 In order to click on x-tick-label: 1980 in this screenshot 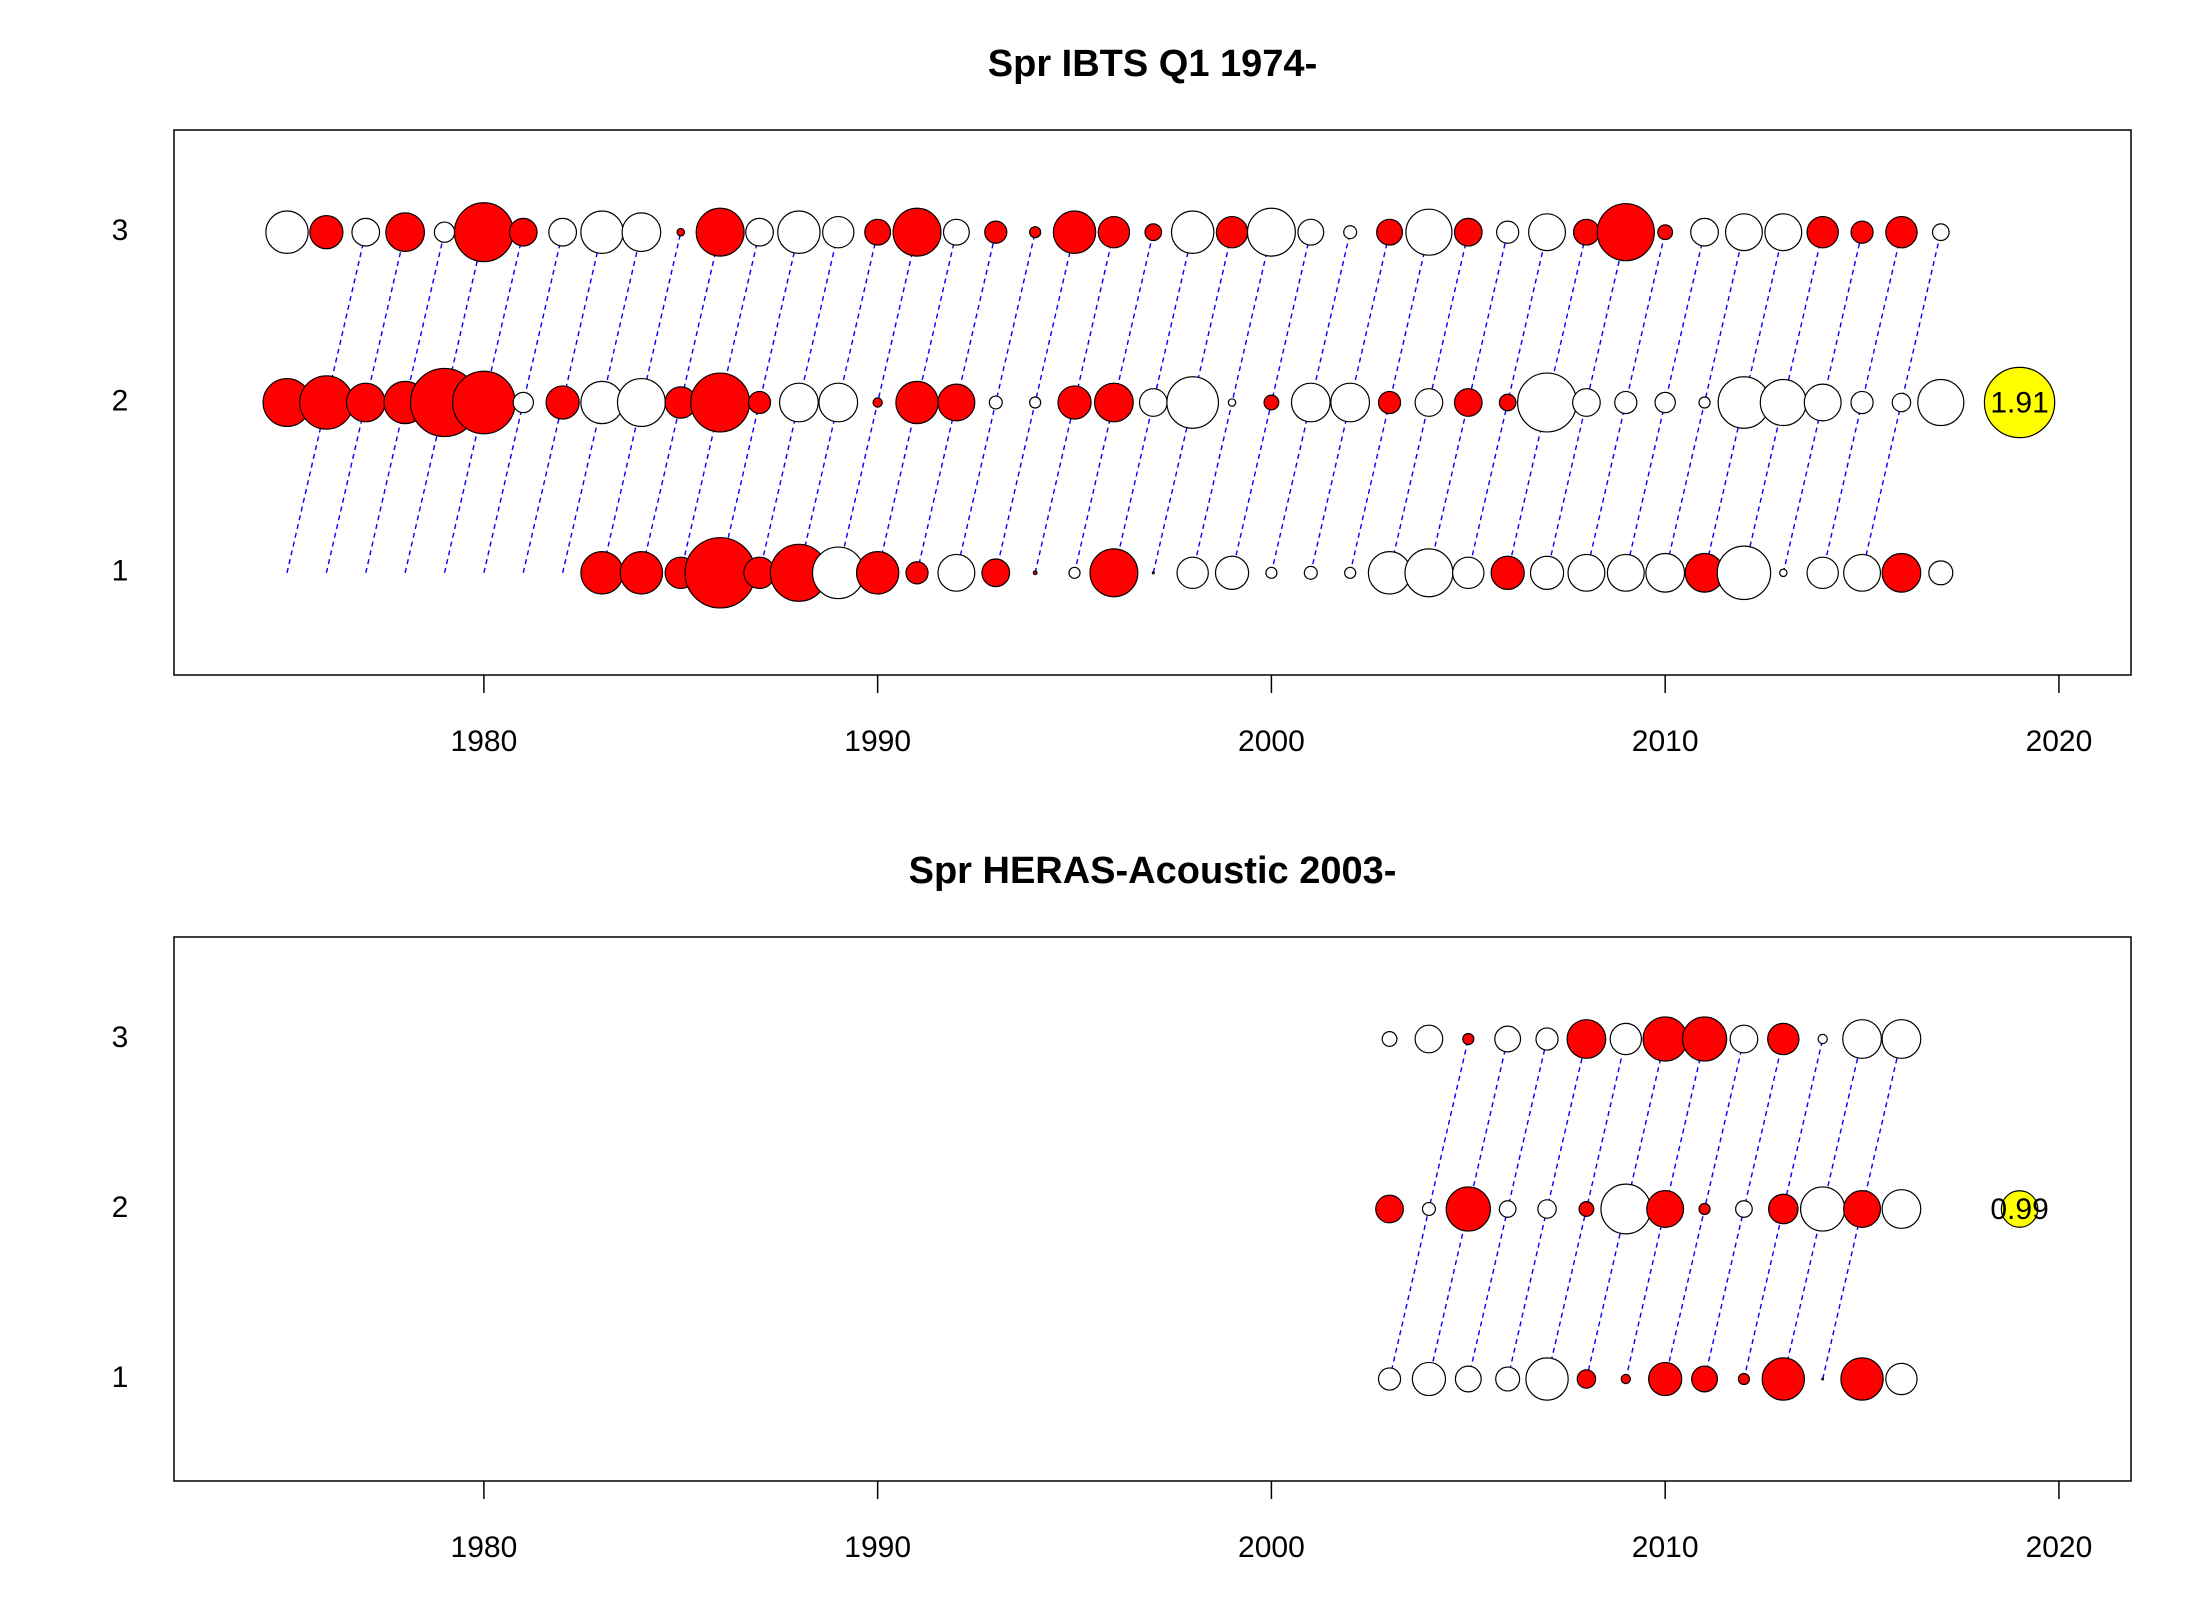, I will do `click(484, 741)`.